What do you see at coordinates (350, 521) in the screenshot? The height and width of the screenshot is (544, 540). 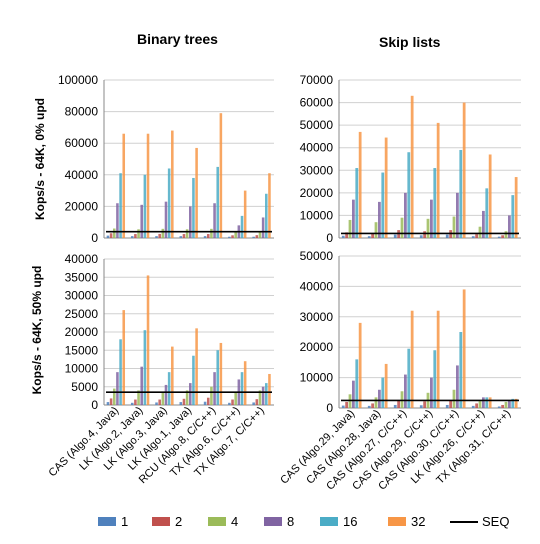 I see `legend-label: 16` at bounding box center [350, 521].